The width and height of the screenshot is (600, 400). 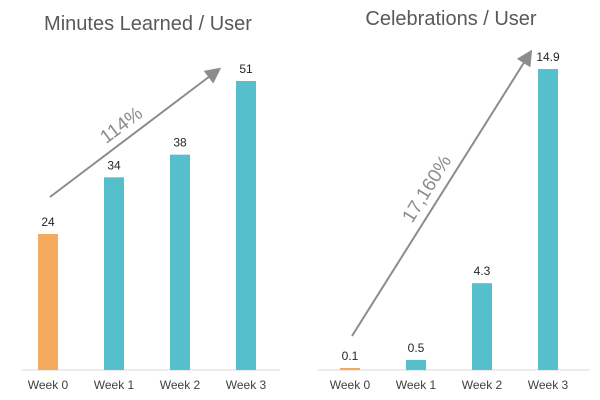 I want to click on data-label: 0.1, so click(x=350, y=356).